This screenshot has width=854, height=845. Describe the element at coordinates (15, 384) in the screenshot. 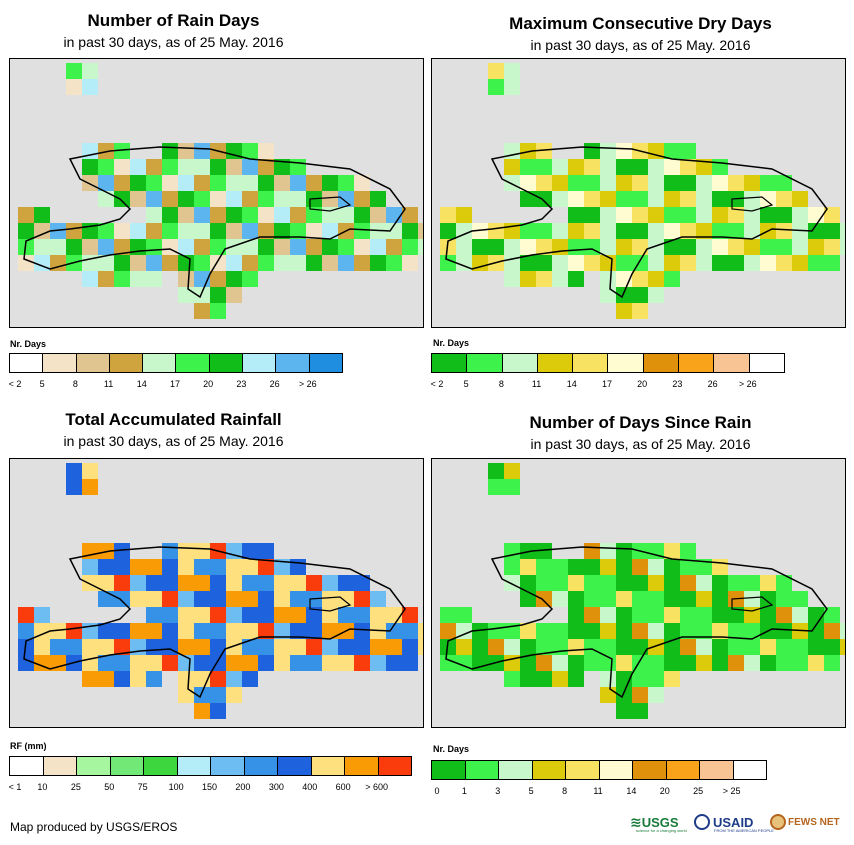

I see `legend-tick-label: < 2` at that location.